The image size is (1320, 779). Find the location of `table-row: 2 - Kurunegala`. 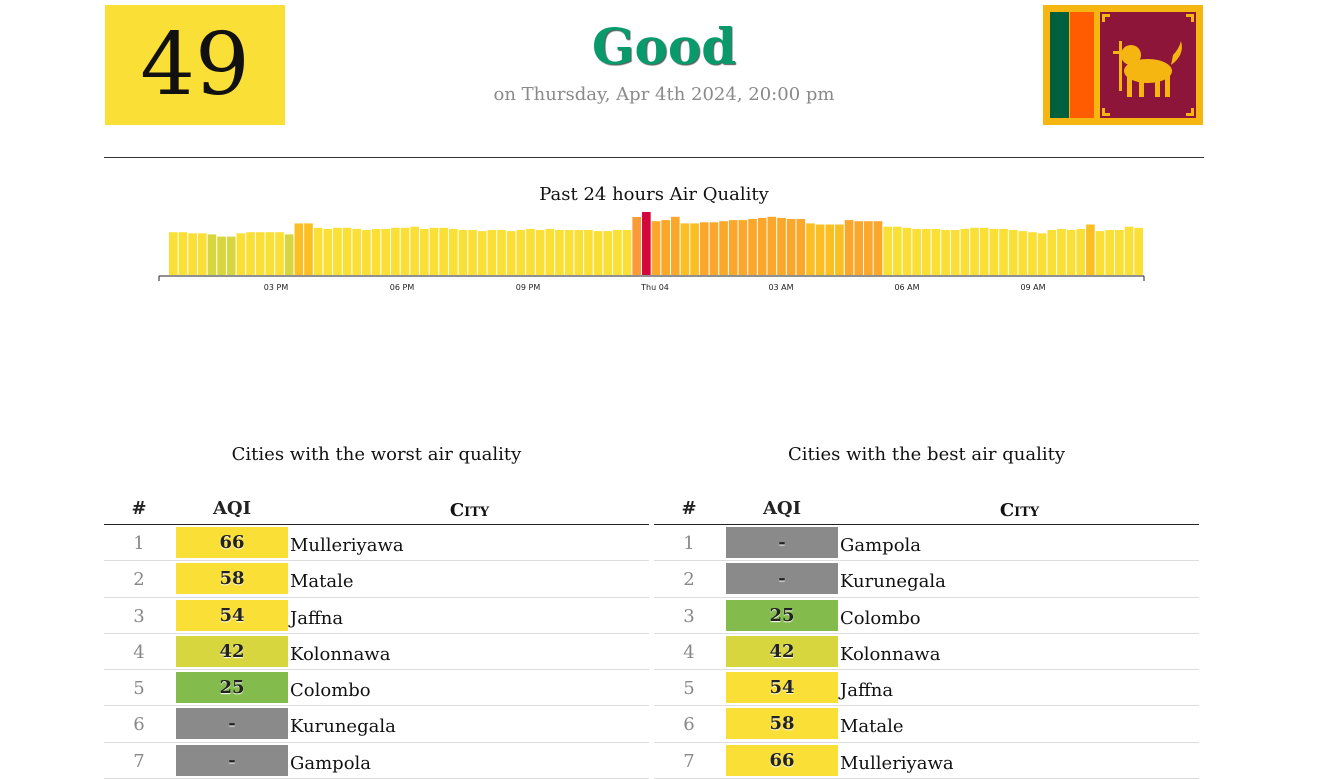

table-row: 2 - Kurunegala is located at coordinates (926, 579).